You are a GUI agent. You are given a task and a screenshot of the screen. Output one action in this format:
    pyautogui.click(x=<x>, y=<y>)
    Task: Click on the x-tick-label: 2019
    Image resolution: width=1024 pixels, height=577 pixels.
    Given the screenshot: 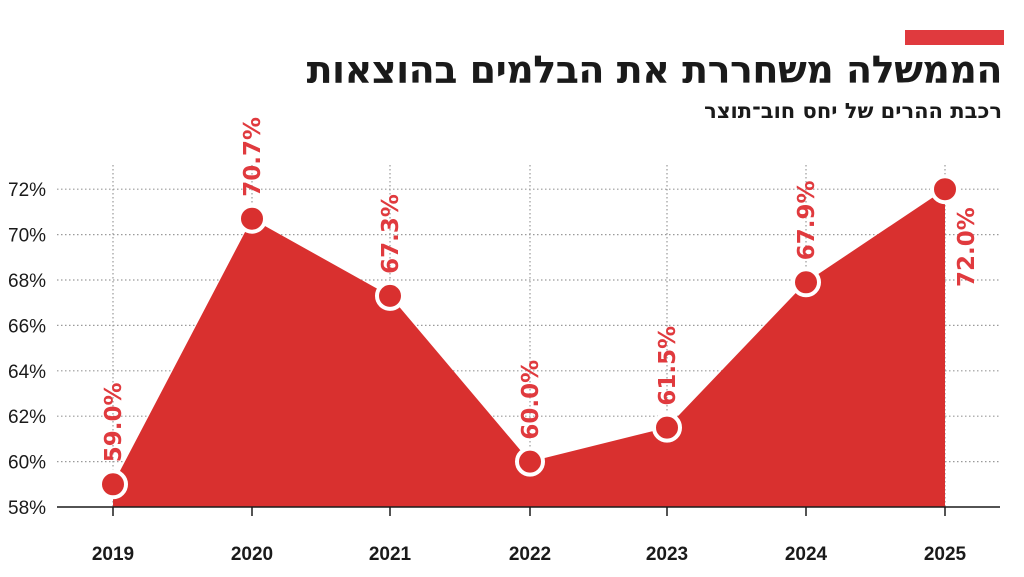 What is the action you would take?
    pyautogui.click(x=113, y=554)
    